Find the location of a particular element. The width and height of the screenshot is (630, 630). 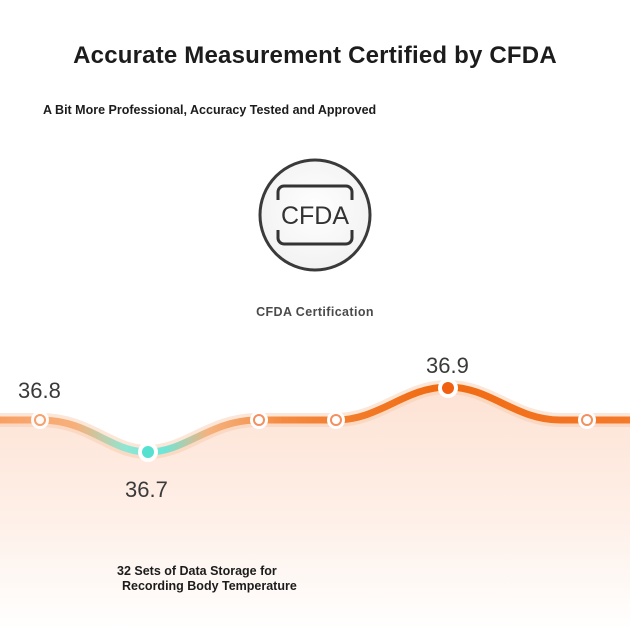

temp-label-start: 36.8 is located at coordinates (39, 390).